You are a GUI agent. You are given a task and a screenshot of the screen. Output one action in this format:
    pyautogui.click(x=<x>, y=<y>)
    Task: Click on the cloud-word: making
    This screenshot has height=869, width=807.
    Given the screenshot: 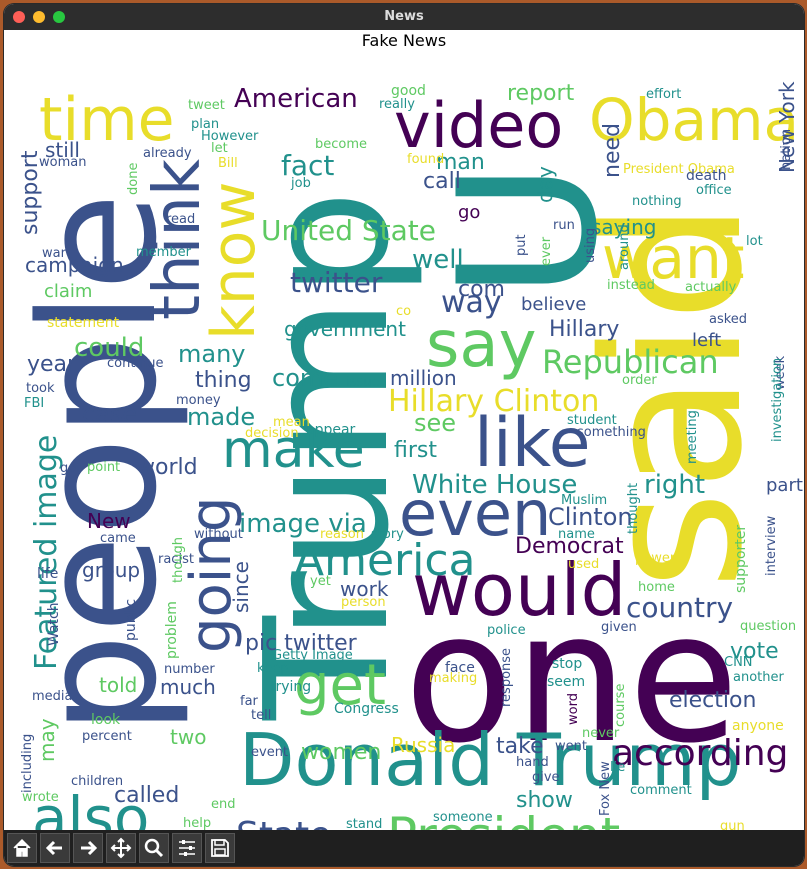 What is the action you would take?
    pyautogui.click(x=453, y=678)
    